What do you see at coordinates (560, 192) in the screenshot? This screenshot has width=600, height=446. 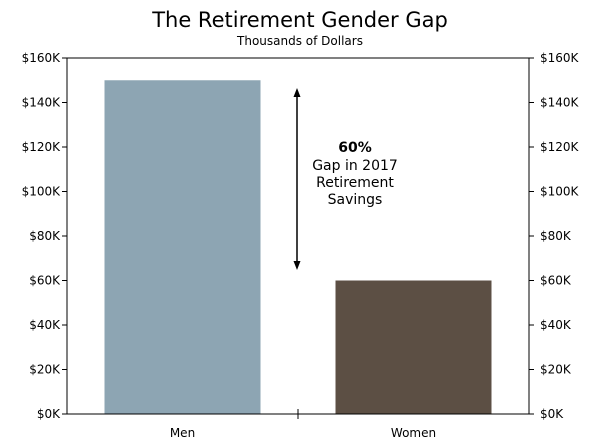 I see `y-tick-label-right: $100K` at bounding box center [560, 192].